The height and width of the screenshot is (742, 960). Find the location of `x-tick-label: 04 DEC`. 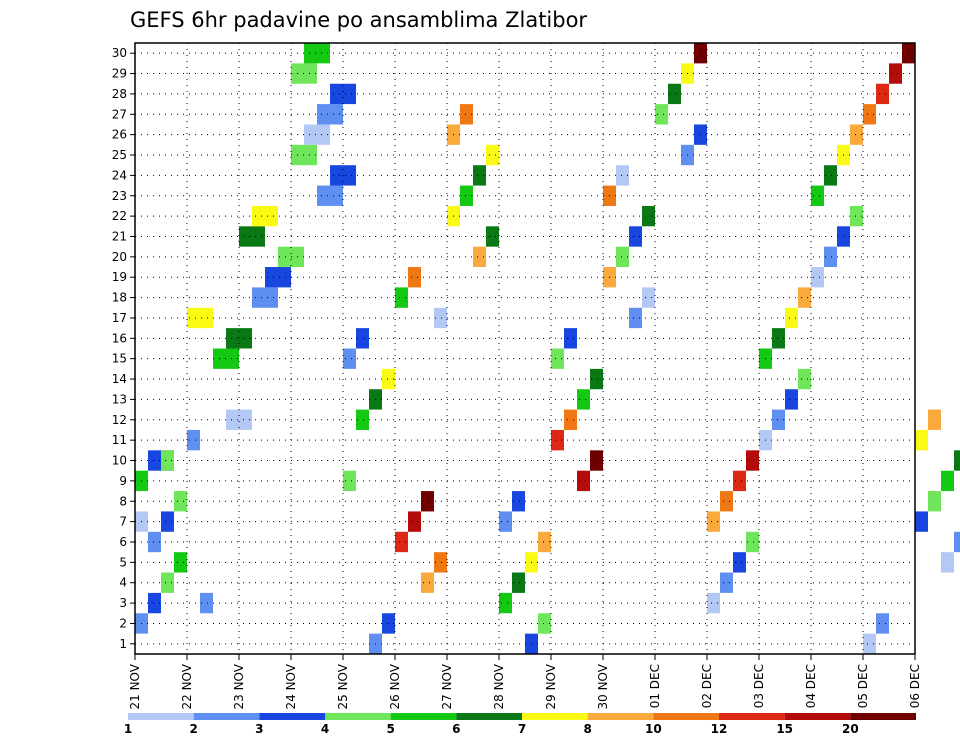

x-tick-label: 04 DEC is located at coordinates (811, 686).